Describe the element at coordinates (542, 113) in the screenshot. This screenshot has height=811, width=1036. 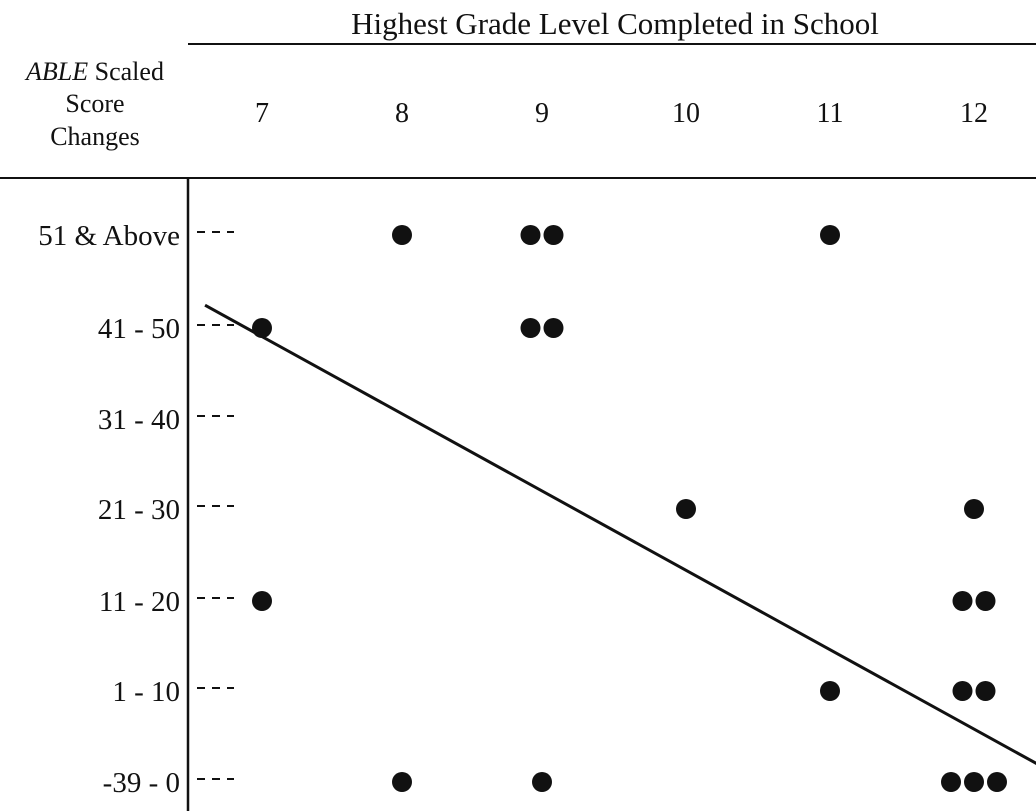
I see `x-tick-label-9: 9` at that location.